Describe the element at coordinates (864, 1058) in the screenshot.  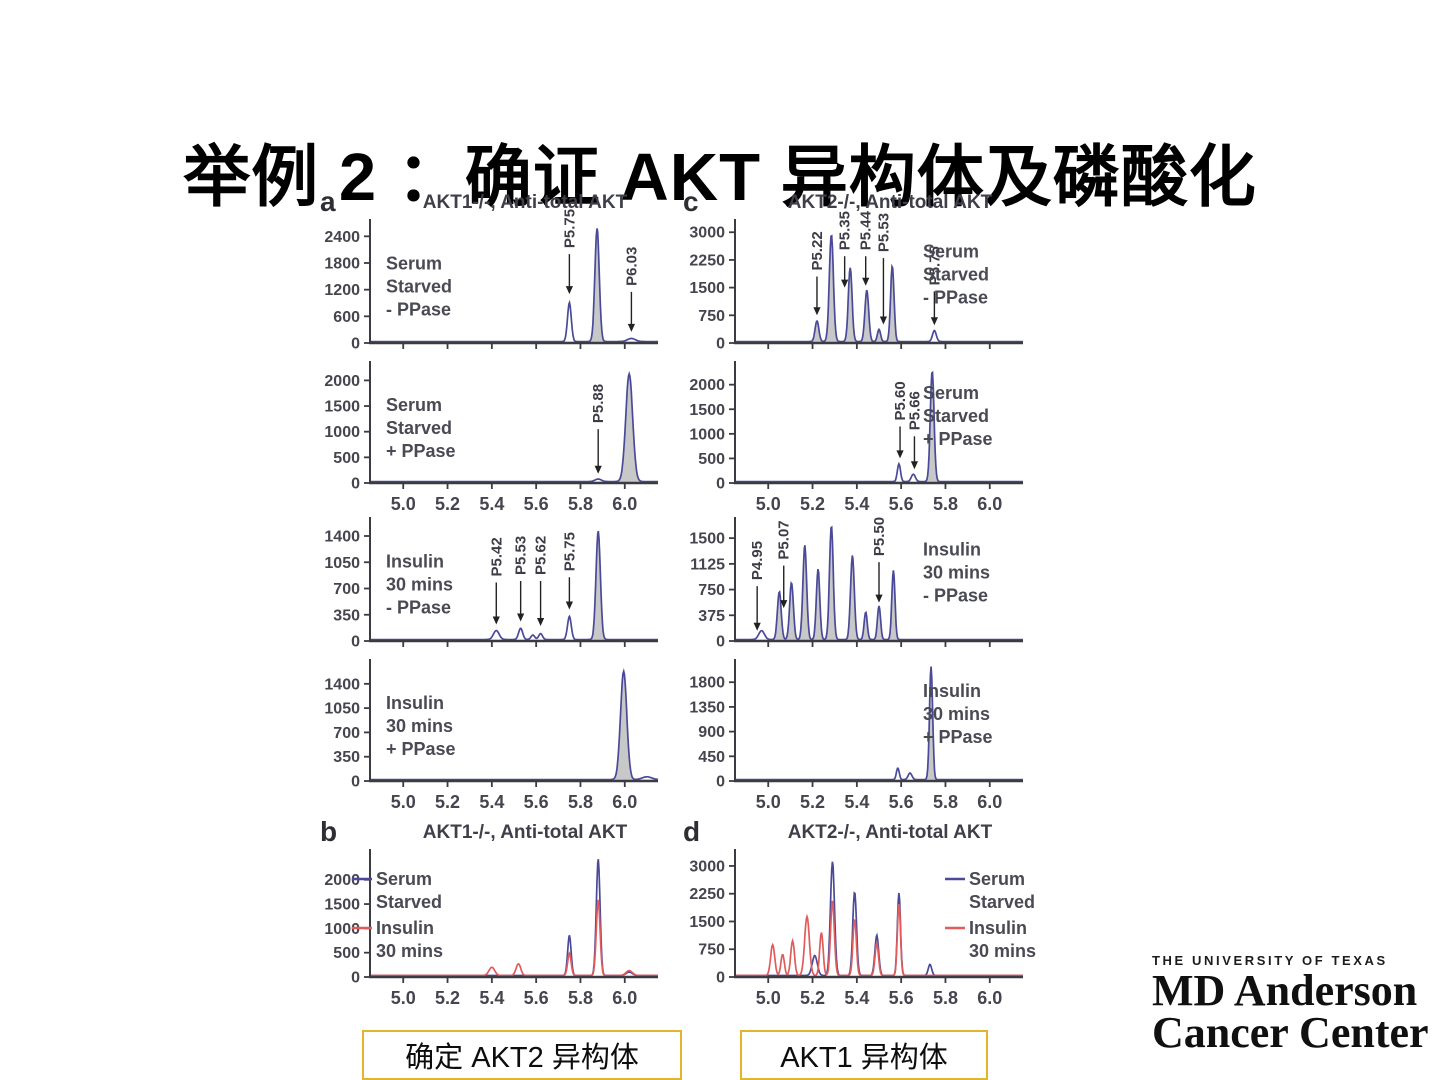
I see `callout-akt1-label: AKT1 异构体` at that location.